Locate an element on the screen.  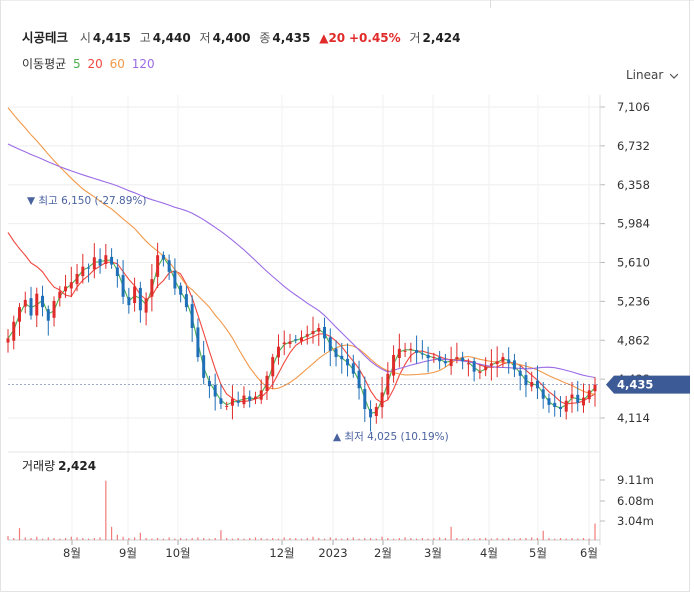
scale-mode-select: Linear is located at coordinates (645, 75).